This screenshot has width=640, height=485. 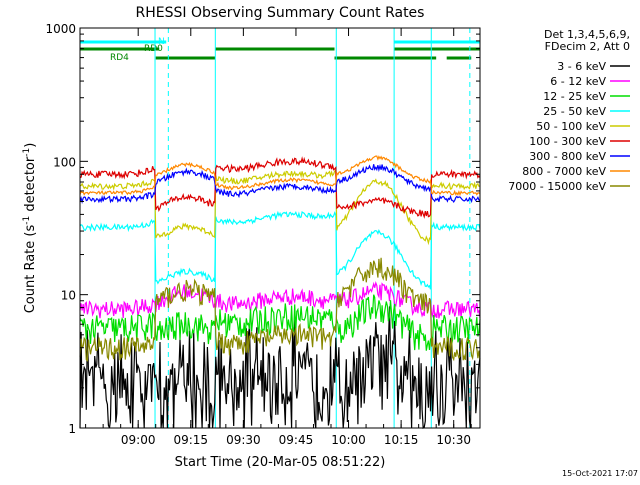 What do you see at coordinates (30, 269) in the screenshot?
I see `y-label-main: Count Rate (s` at bounding box center [30, 269].